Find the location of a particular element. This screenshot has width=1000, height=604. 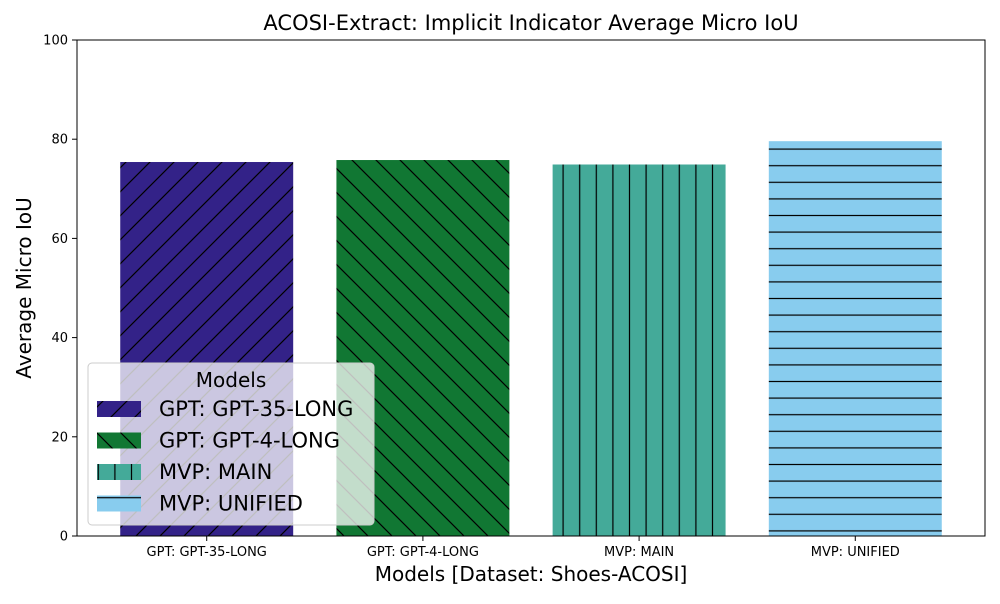

x-tick-label: GPT: GPT-35-LONG is located at coordinates (207, 552).